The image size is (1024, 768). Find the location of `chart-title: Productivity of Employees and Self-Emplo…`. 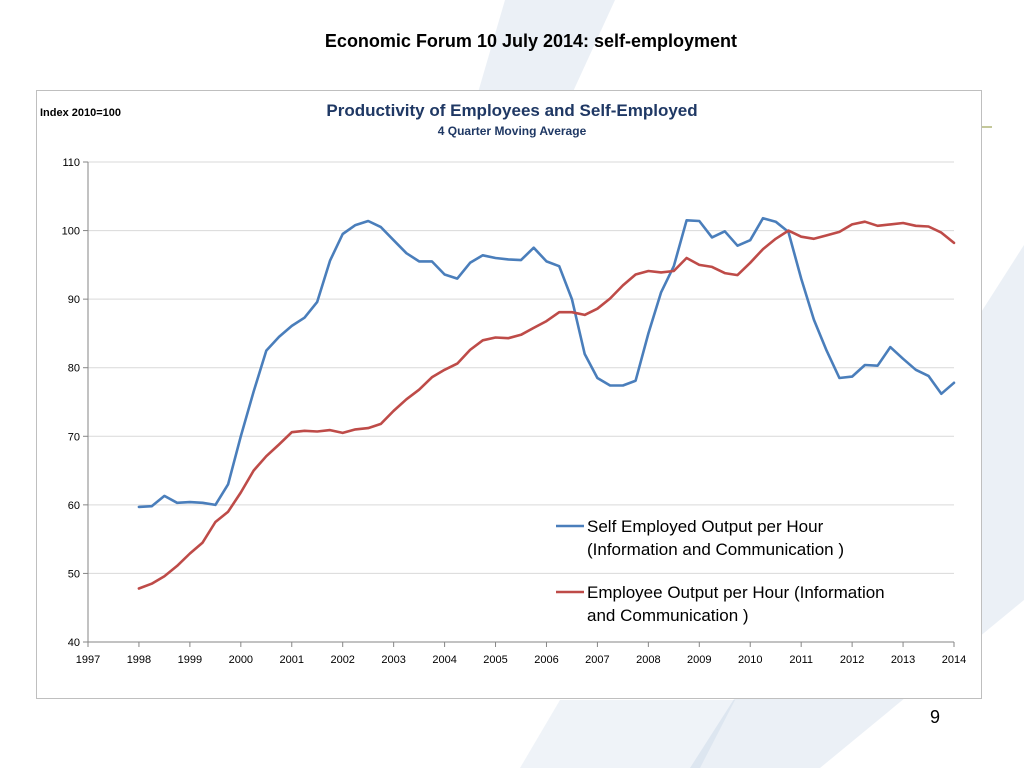

chart-title: Productivity of Employees and Self-Emplo… is located at coordinates (511, 110).